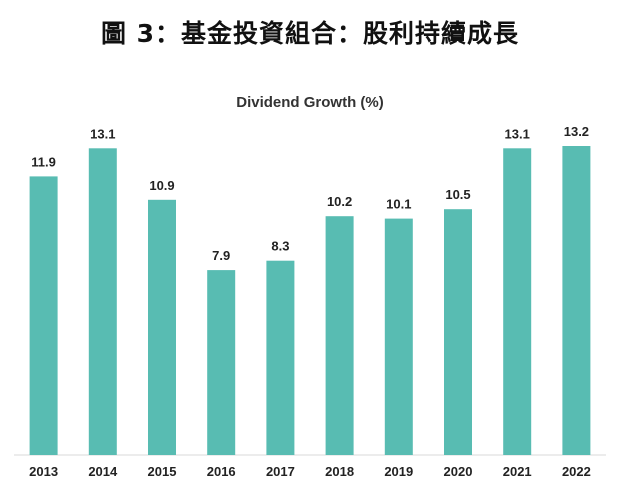 The height and width of the screenshot is (489, 620). What do you see at coordinates (43, 471) in the screenshot?
I see `x-tick-label-2013: 2013` at bounding box center [43, 471].